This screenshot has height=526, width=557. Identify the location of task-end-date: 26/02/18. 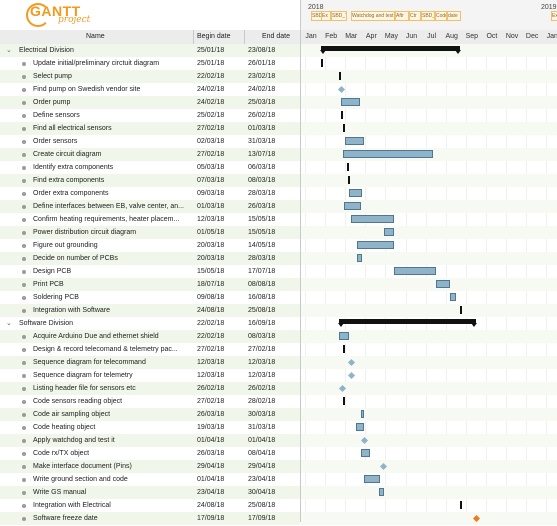
(262, 115).